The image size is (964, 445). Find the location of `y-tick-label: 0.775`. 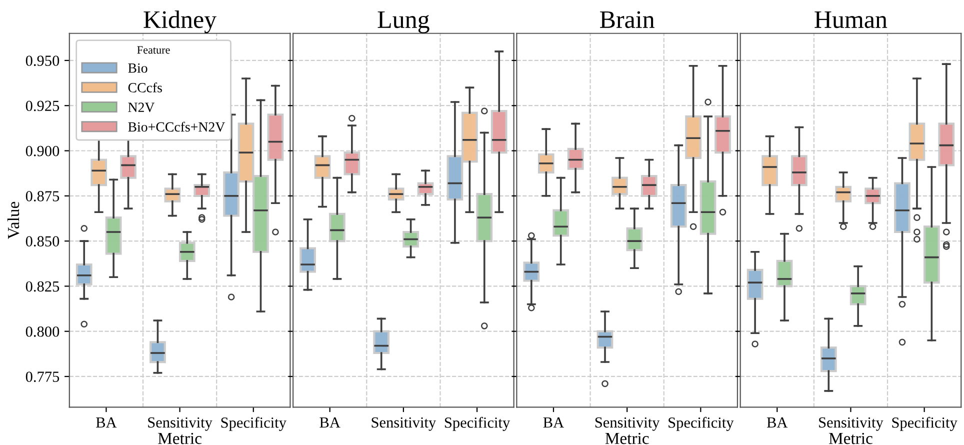

y-tick-label: 0.775 is located at coordinates (43, 377).